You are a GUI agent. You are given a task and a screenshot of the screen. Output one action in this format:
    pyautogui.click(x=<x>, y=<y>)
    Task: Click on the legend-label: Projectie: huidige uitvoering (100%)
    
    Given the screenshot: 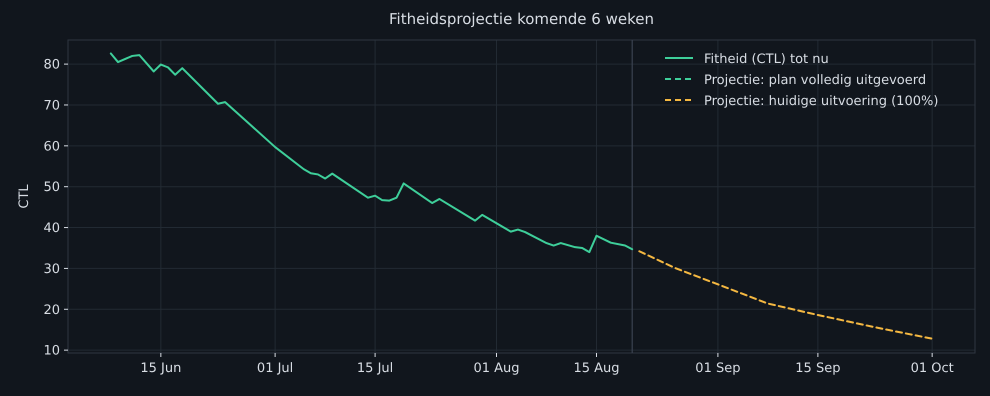 What is the action you would take?
    pyautogui.click(x=821, y=101)
    